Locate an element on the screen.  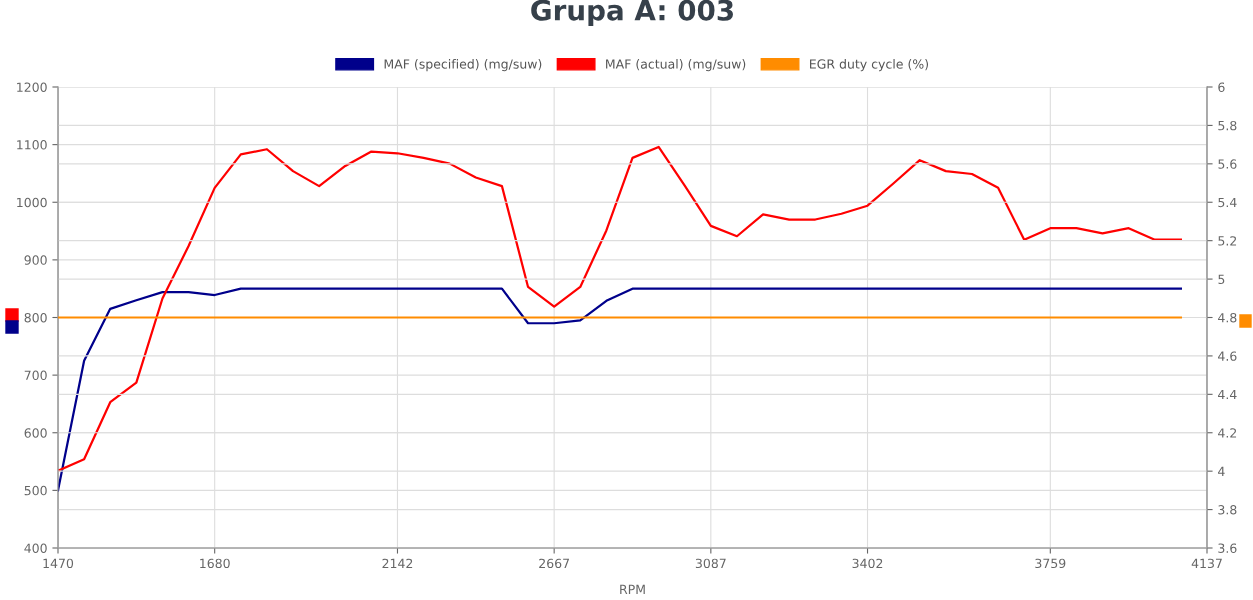
y-tick-label: 500 is located at coordinates (35, 490).